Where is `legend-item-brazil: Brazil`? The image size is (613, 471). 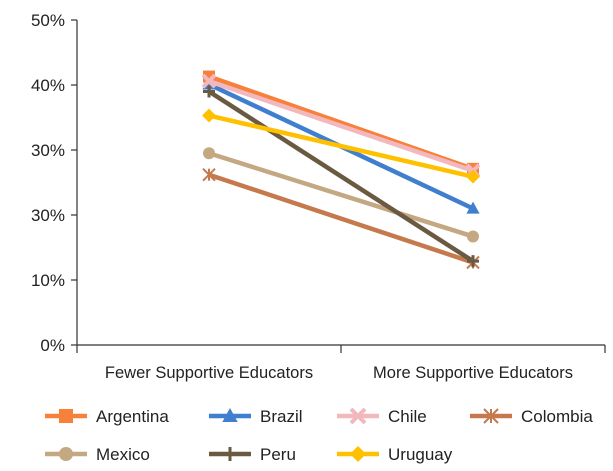 legend-item-brazil: Brazil is located at coordinates (256, 416).